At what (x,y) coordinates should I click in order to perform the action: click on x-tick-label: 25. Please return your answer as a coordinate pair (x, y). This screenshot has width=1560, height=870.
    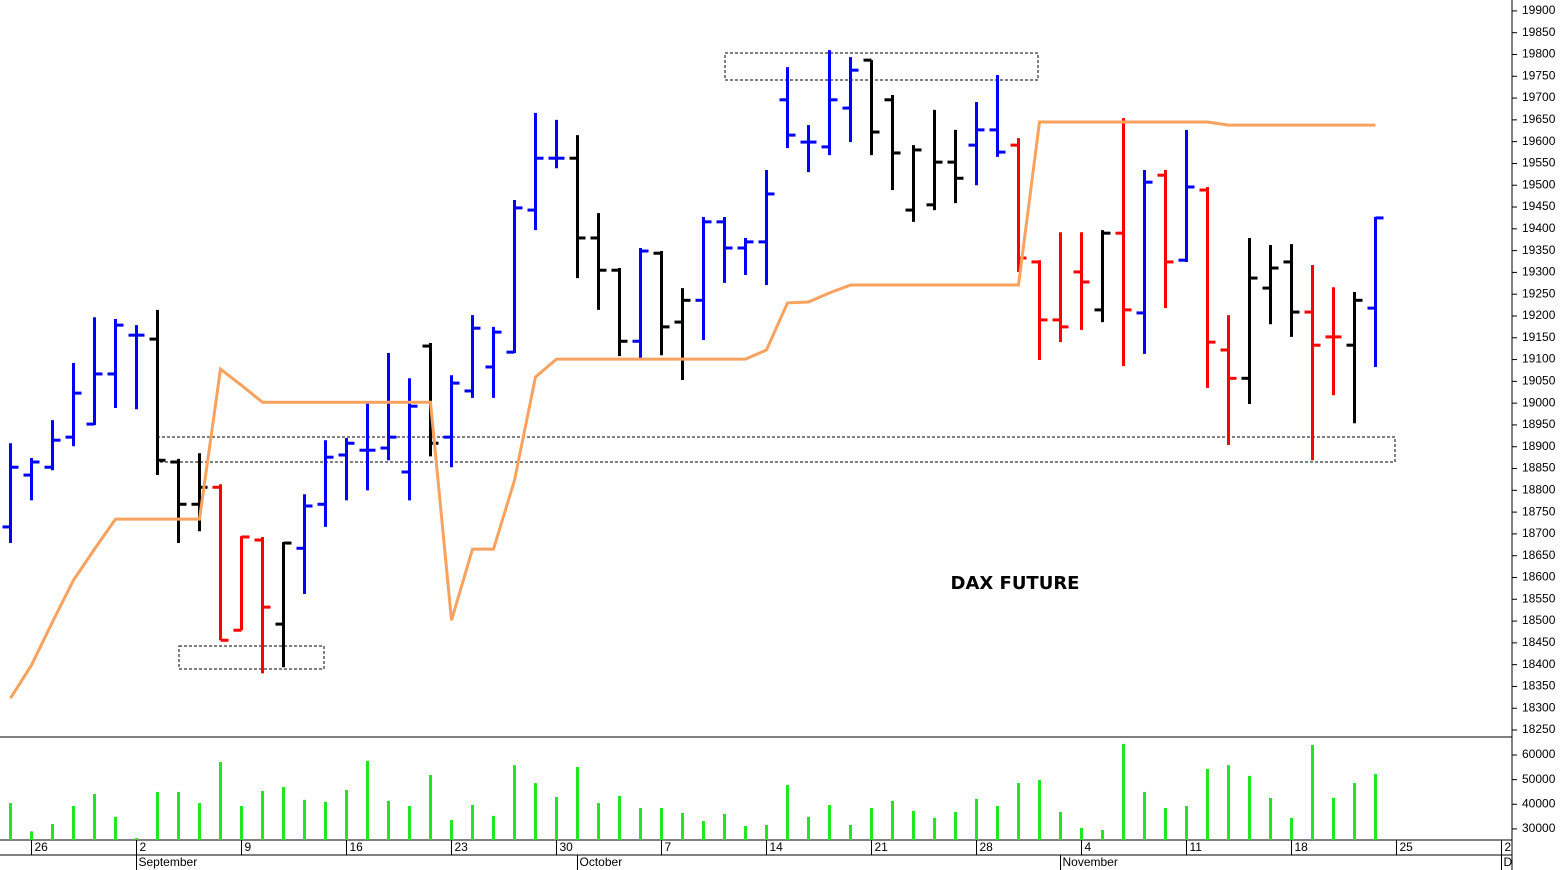
    Looking at the image, I should click on (1407, 847).